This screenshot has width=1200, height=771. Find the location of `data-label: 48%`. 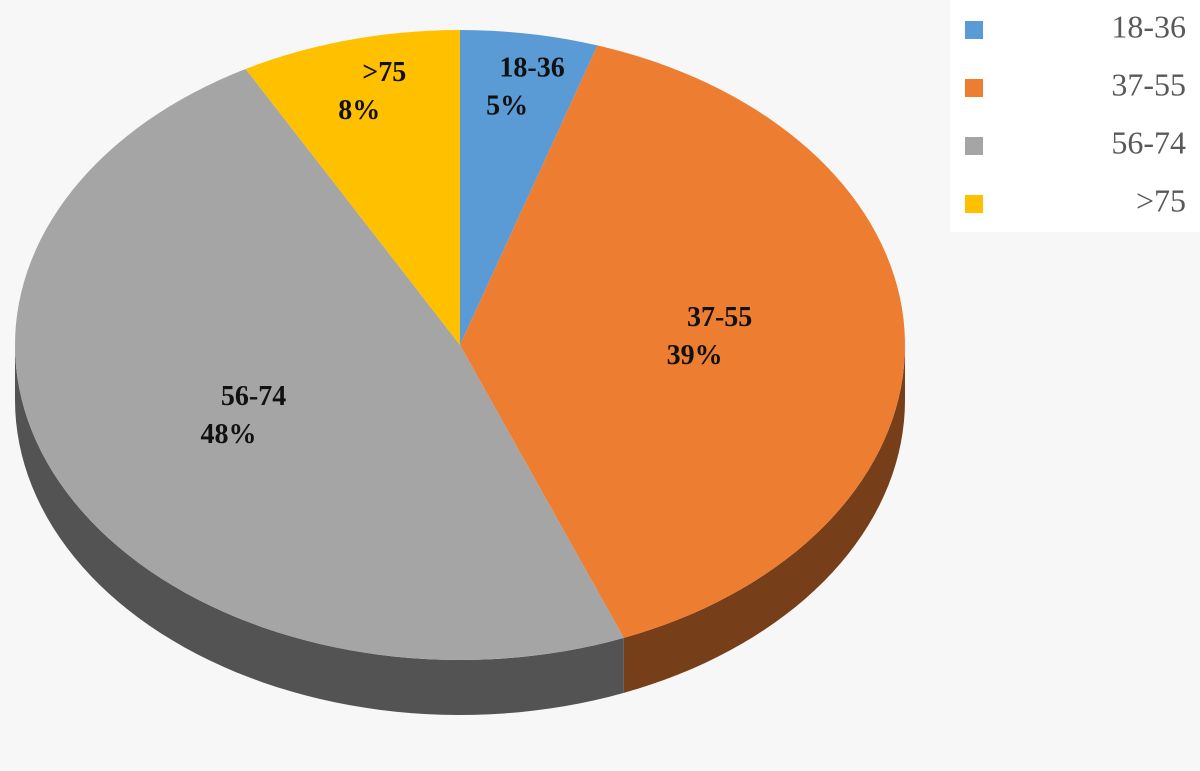

data-label: 48% is located at coordinates (229, 434).